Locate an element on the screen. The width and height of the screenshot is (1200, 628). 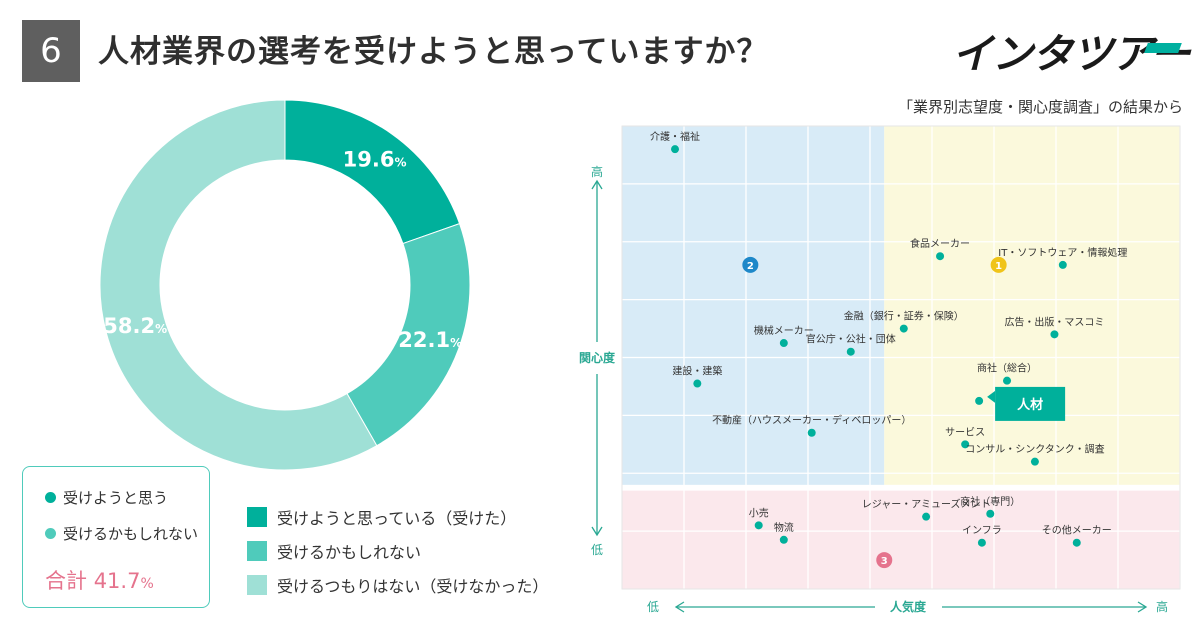
y-axis-arrow-up-icon is located at coordinates (597, 184).